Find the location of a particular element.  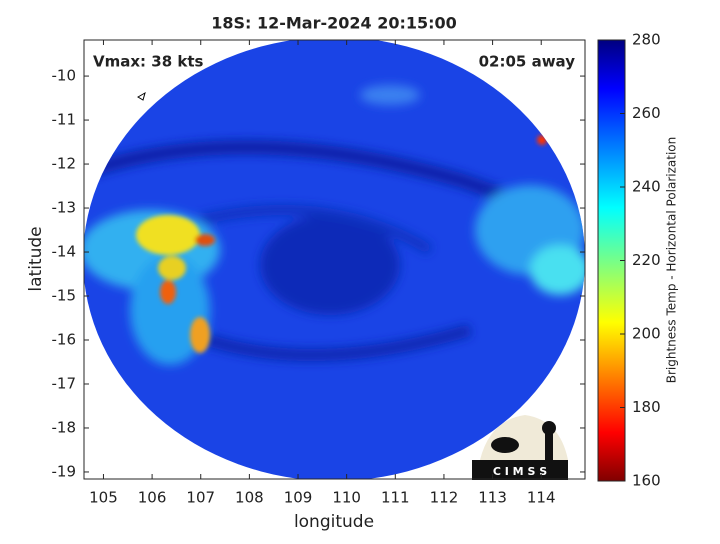

chart-title: 18S: 12-Mar-2024 20:15:00 is located at coordinates (334, 23).